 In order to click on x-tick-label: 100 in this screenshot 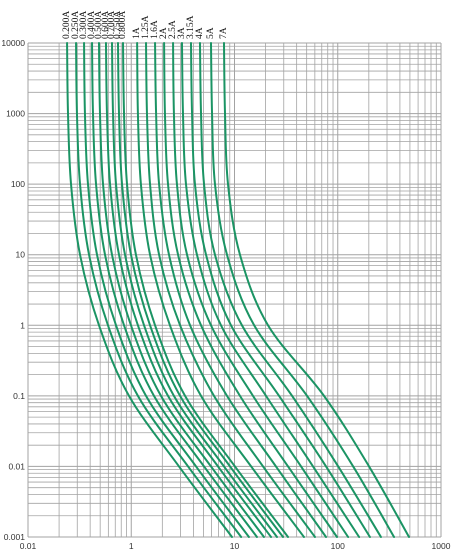, I will do `click(338, 546)`.